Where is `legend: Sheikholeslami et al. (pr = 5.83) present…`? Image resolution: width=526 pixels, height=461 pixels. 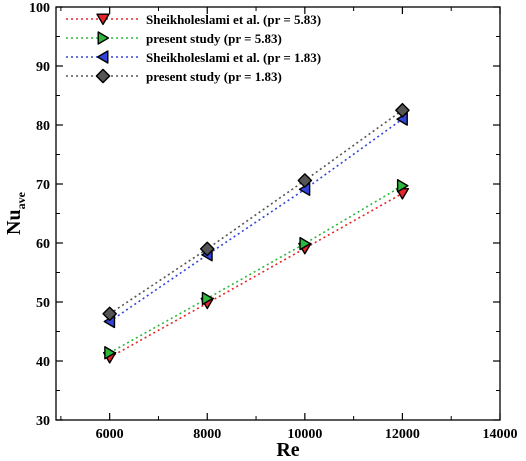
legend: Sheikholeslami et al. (pr = 5.83) present… is located at coordinates (193, 48).